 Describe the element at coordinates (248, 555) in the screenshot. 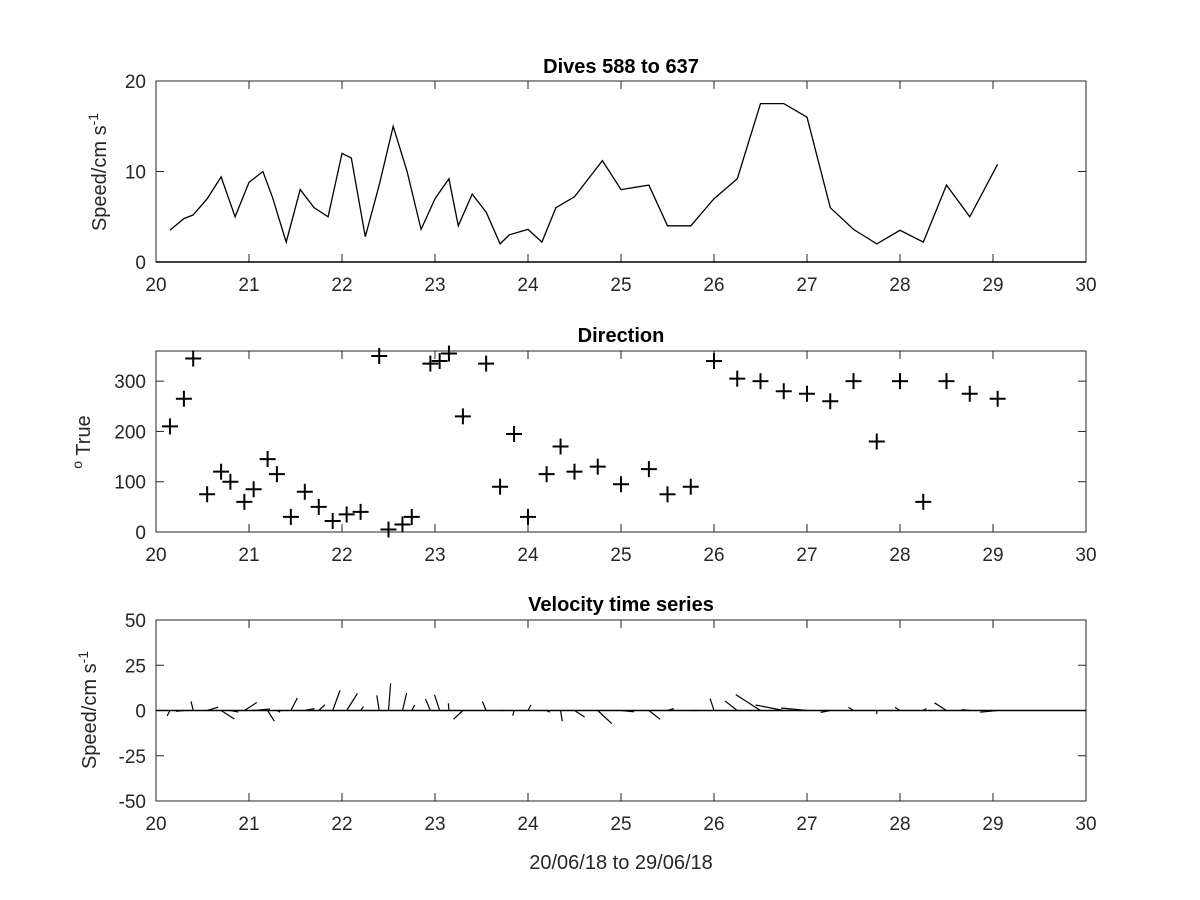

I see `direction-panel-xtick-label: 21` at that location.